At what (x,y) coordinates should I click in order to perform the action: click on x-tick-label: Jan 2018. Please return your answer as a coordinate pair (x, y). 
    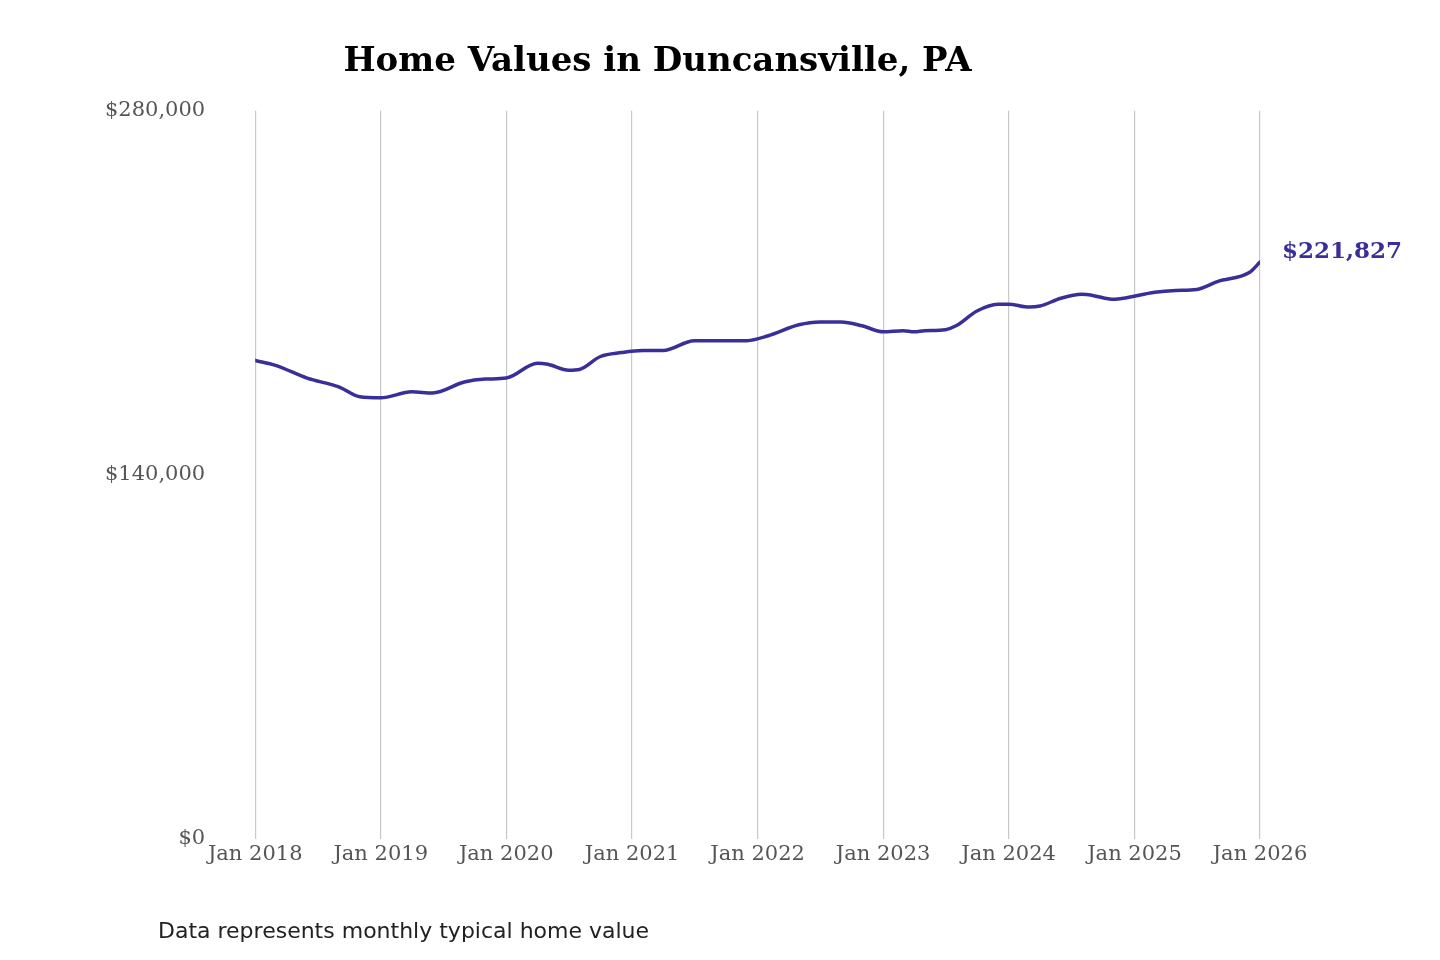
    Looking at the image, I should click on (254, 852).